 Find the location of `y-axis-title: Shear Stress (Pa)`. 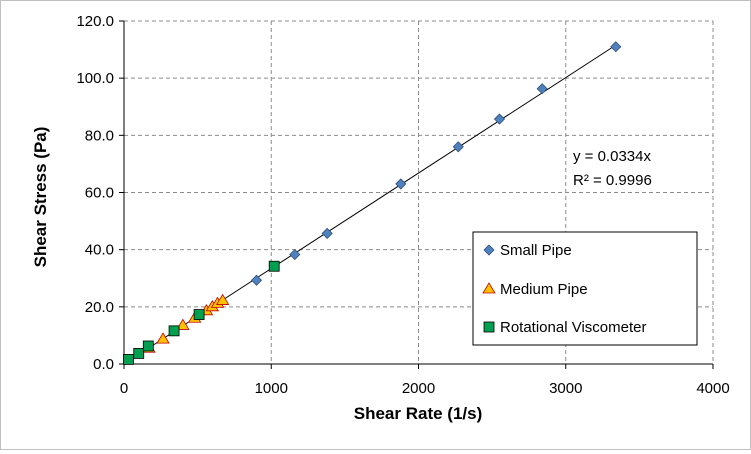

y-axis-title: Shear Stress (Pa) is located at coordinates (40, 197).